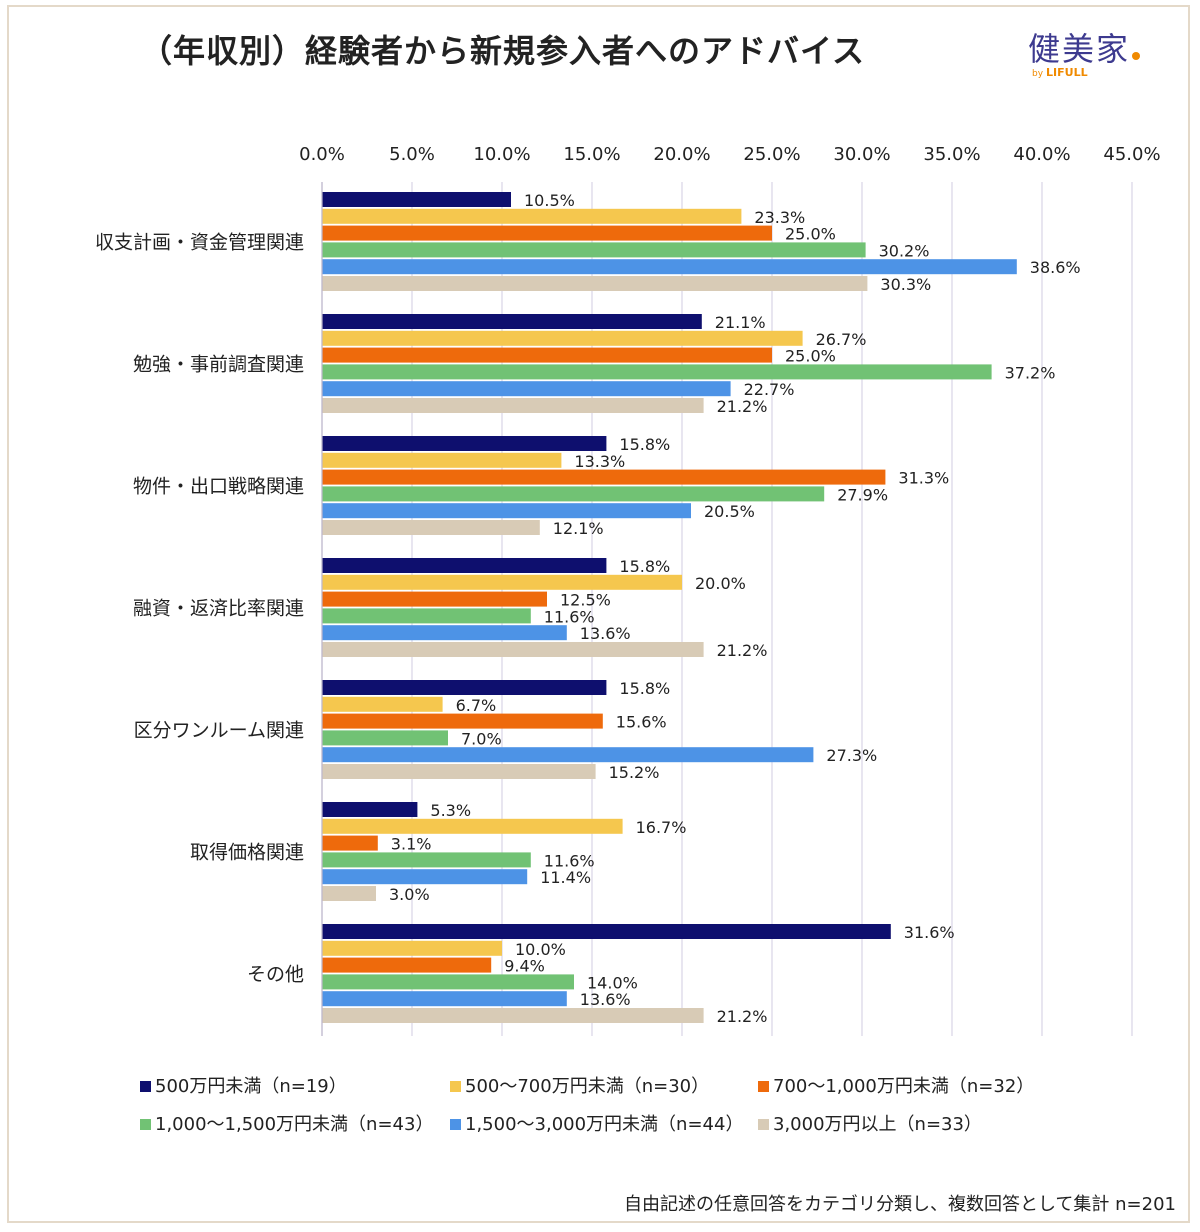 Image resolution: width=1200 pixels, height=1232 pixels. I want to click on legend-item: 700〜1,000万円未満（n=32）, so click(896, 1085).